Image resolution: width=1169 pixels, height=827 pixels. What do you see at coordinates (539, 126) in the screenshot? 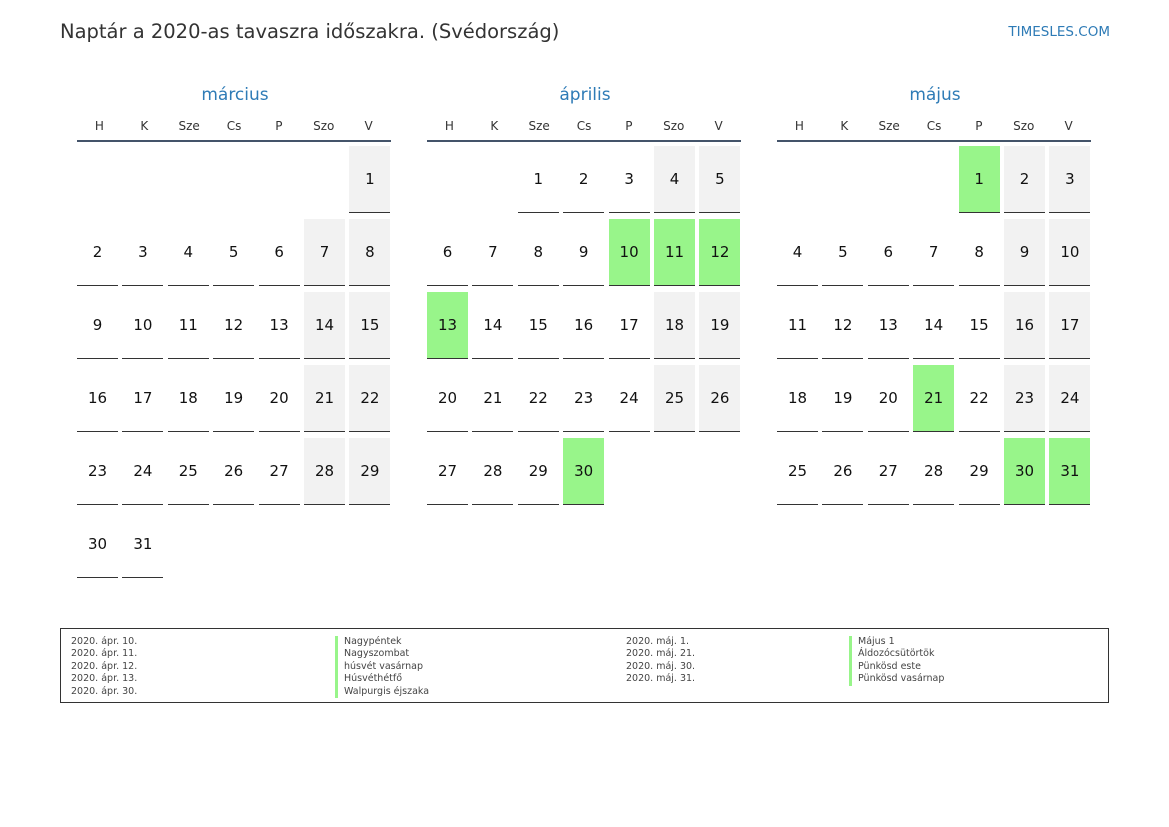
I see `weekday-label: Sze` at bounding box center [539, 126].